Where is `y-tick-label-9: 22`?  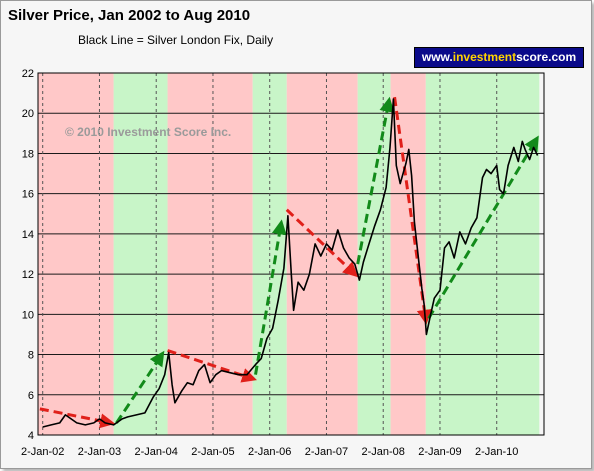 y-tick-label-9: 22 is located at coordinates (28, 74).